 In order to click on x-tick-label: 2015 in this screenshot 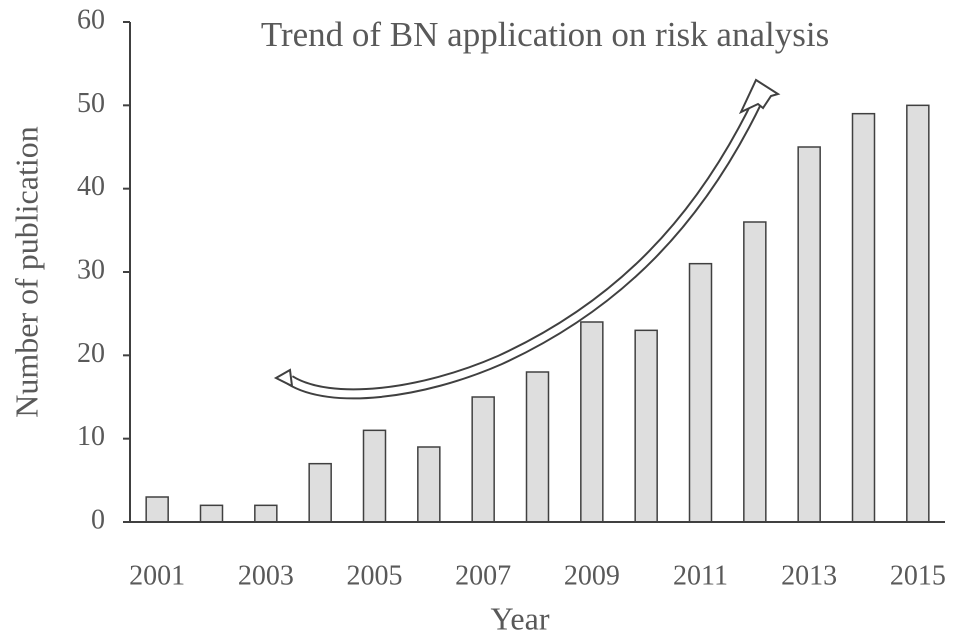, I will do `click(918, 575)`.